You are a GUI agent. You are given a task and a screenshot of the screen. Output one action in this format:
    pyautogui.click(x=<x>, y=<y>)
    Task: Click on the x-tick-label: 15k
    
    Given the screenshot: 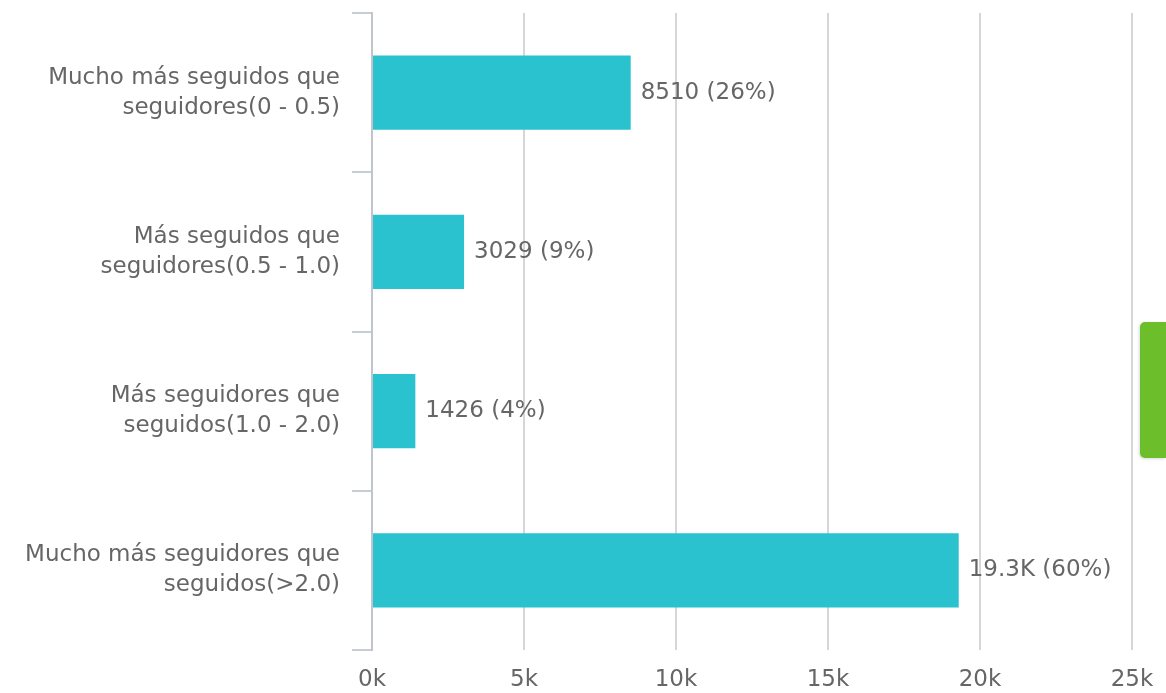 What is the action you would take?
    pyautogui.click(x=828, y=677)
    